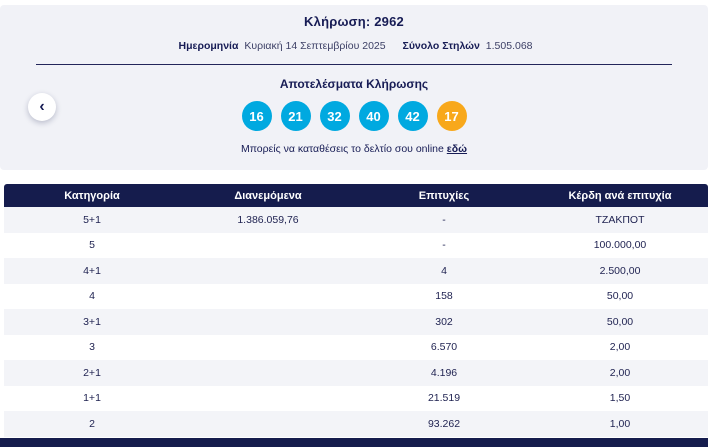 This screenshot has height=447, width=708. What do you see at coordinates (356, 347) in the screenshot?
I see `table-row: 3 6.570 2,00` at bounding box center [356, 347].